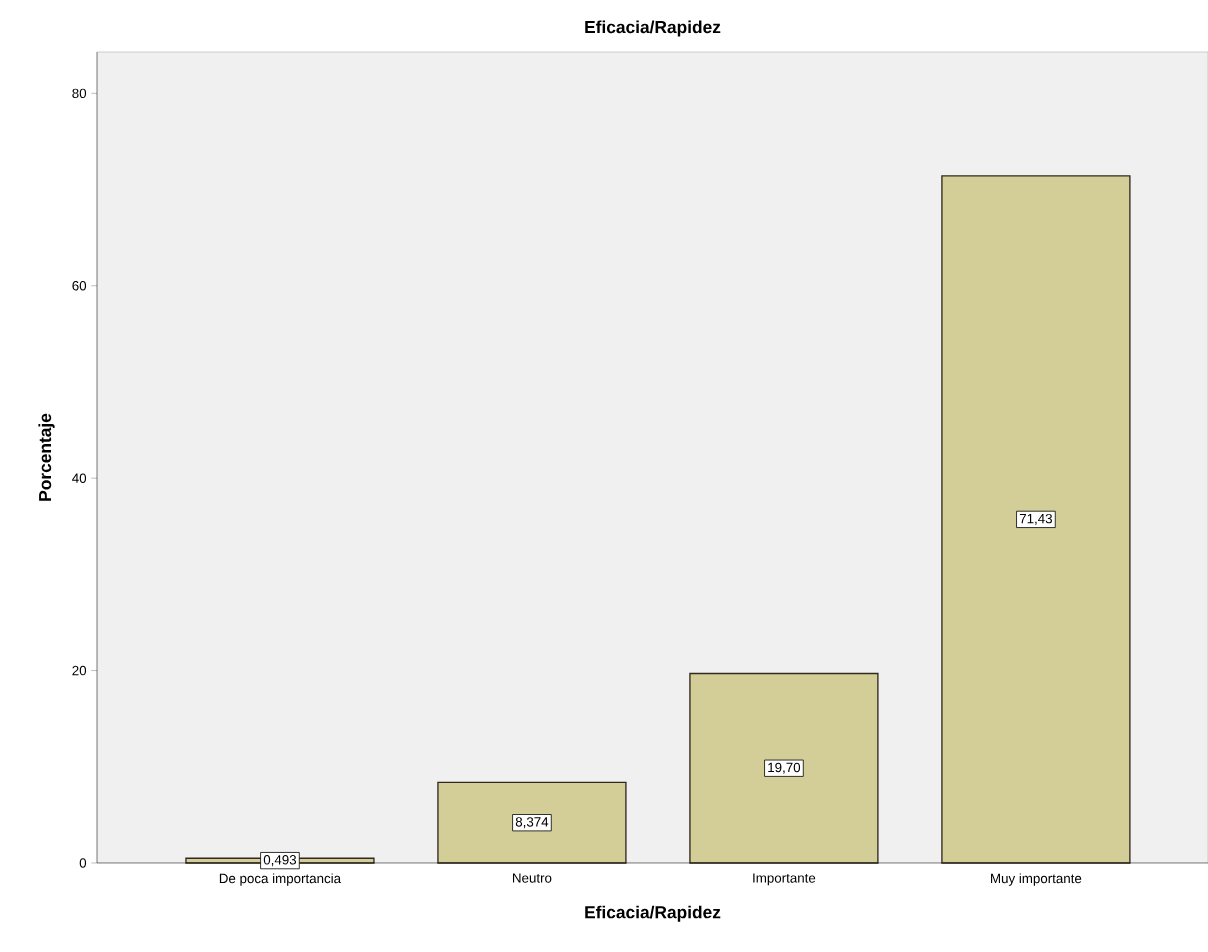  I want to click on data-label: 0,493, so click(280, 861).